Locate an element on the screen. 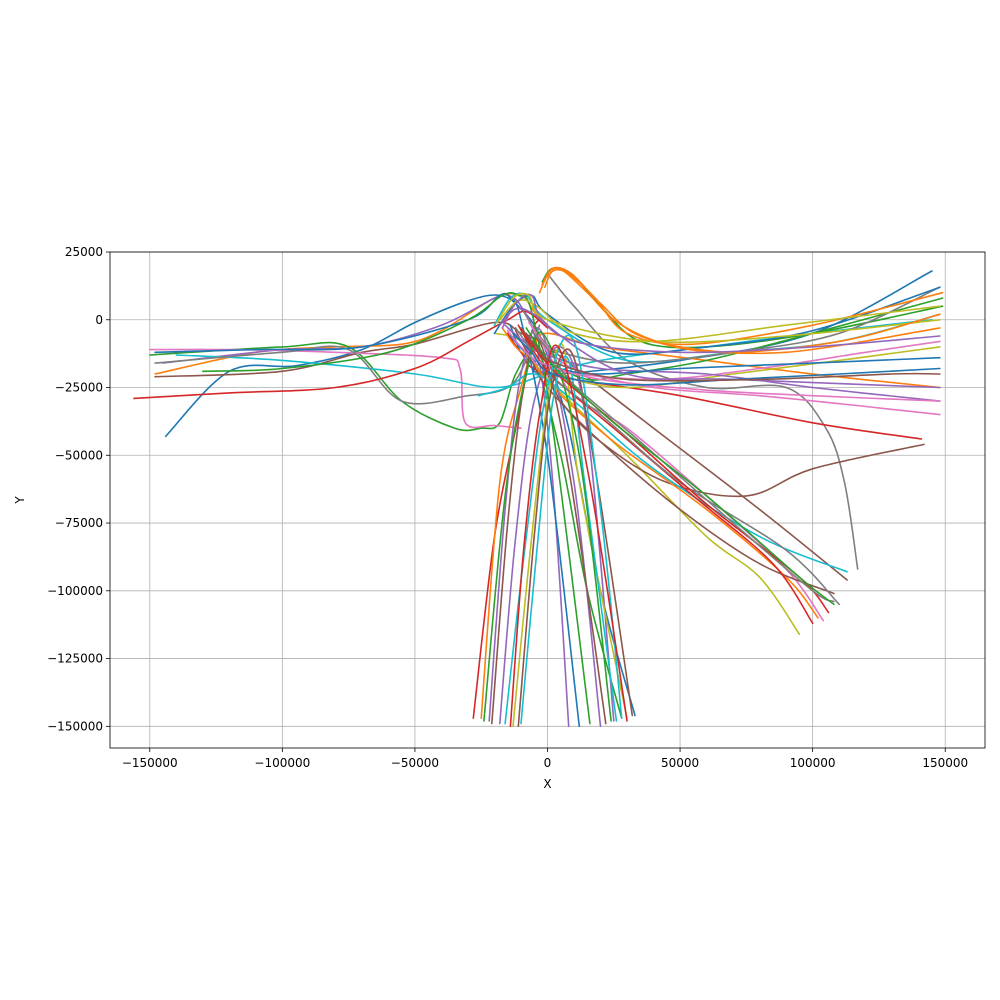 The image size is (1000, 1000). y-tick-label: −125000 is located at coordinates (75, 659).